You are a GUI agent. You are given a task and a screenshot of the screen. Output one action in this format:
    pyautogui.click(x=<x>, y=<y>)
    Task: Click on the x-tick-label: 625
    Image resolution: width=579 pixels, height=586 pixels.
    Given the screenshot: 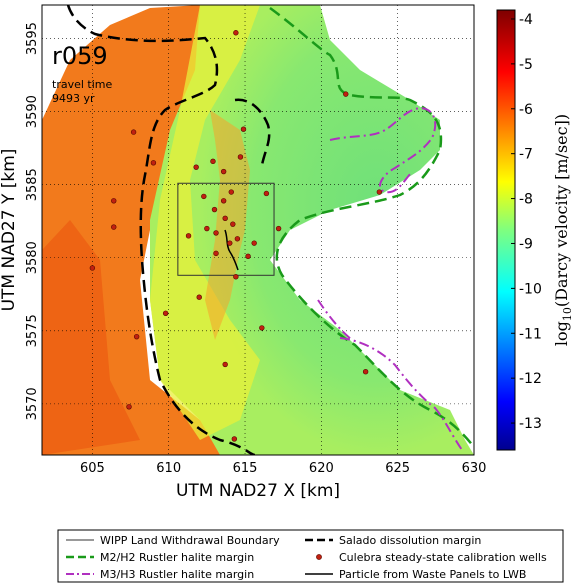 What is the action you would take?
    pyautogui.click(x=397, y=468)
    